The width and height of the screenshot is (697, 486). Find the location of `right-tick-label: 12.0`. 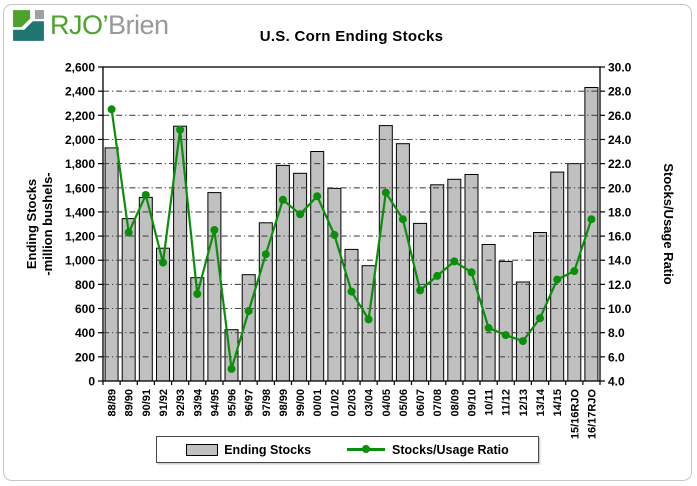

right-tick-label: 12.0 is located at coordinates (620, 285).